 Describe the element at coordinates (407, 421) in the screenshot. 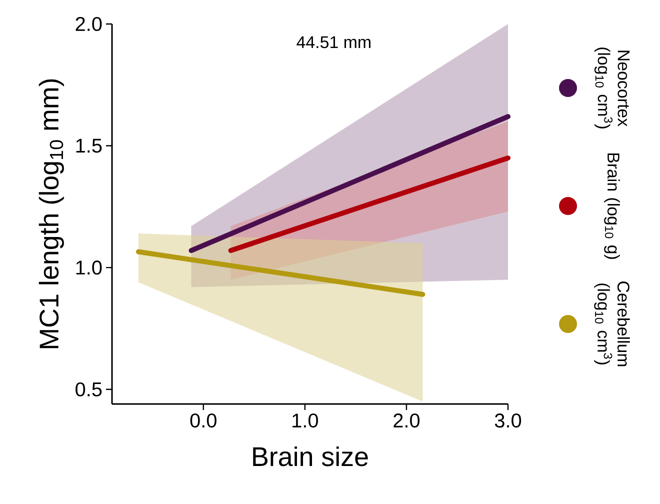

I see `x-tick-label: 2.0` at that location.